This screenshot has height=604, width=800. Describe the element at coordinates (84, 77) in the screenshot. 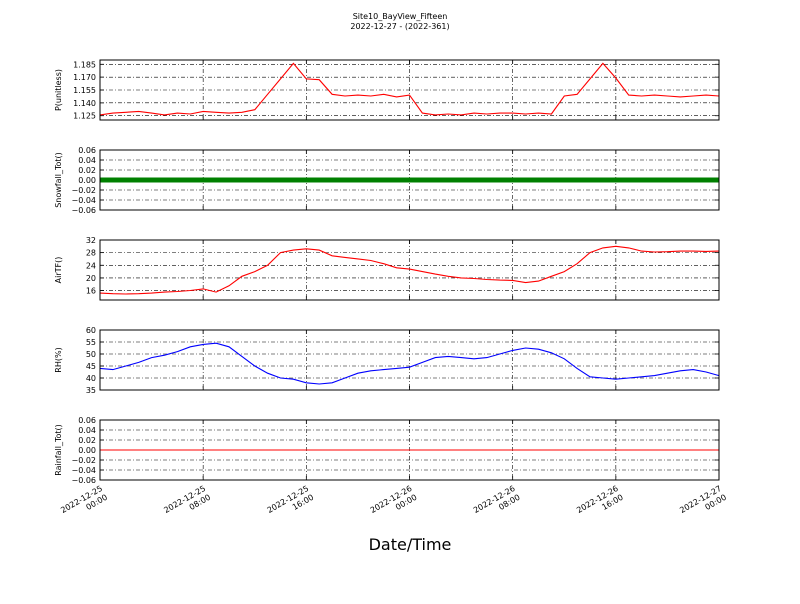

I see `y-tick-label: 1.170` at that location.